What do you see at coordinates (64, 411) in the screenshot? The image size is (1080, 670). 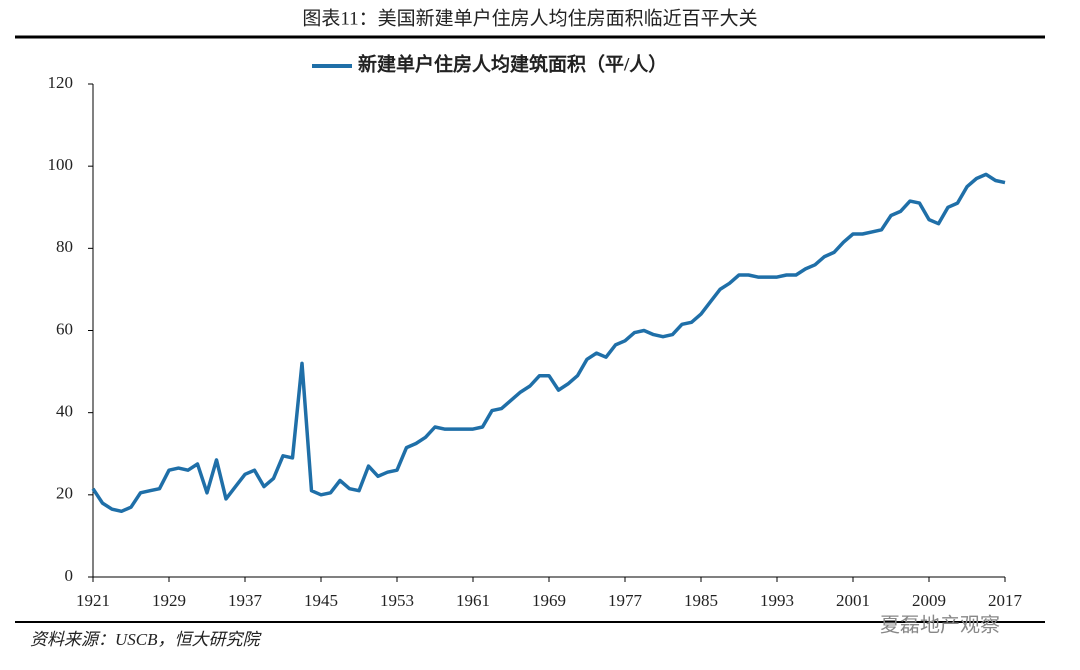 I see `y-tick-label: 40` at bounding box center [64, 411].